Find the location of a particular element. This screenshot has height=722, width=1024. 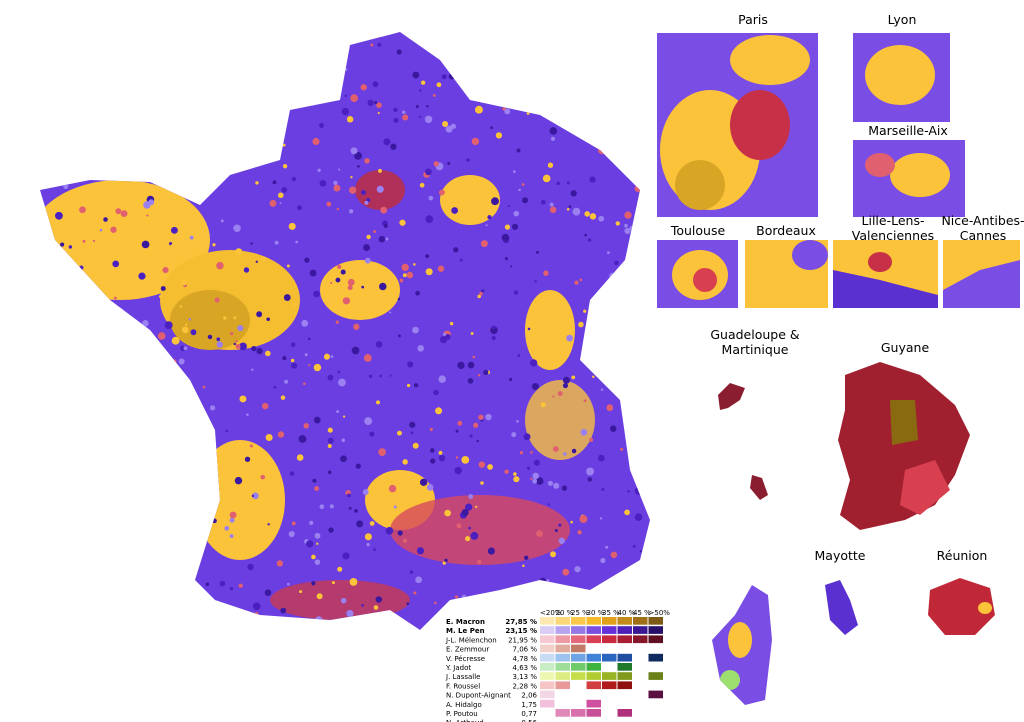

inset-label: Guyane is located at coordinates (905, 347).